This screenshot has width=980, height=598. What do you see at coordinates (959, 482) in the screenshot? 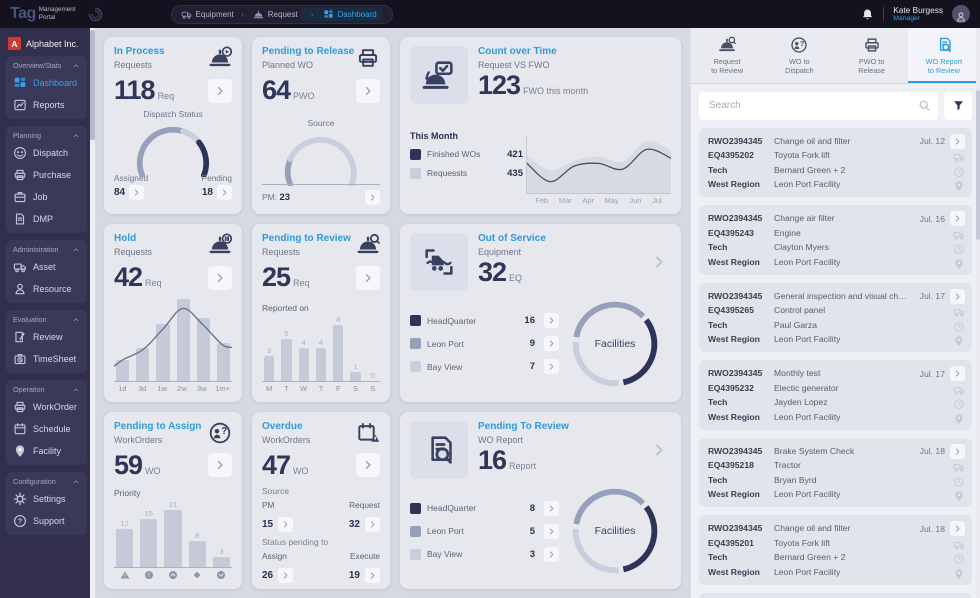
I see `clock-icon` at bounding box center [959, 482].